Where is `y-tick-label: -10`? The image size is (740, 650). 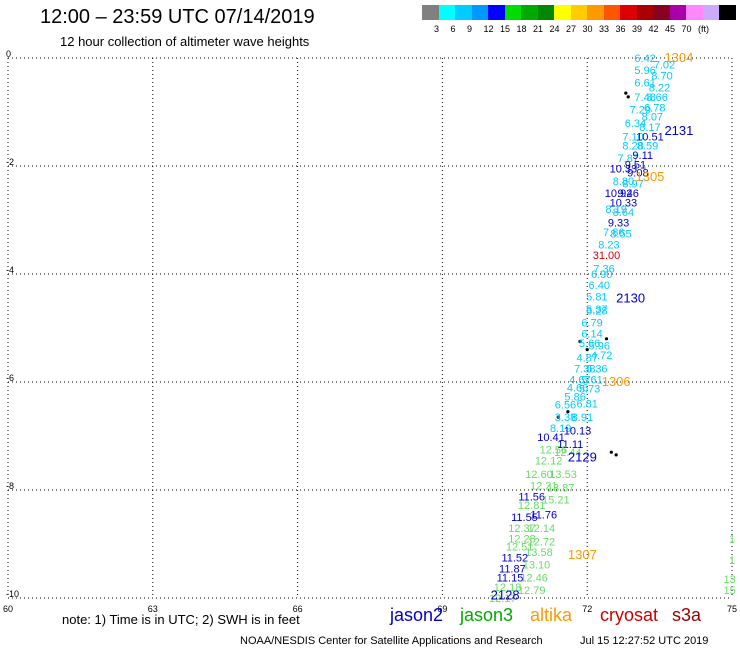
y-tick-label: -10 is located at coordinates (12, 594).